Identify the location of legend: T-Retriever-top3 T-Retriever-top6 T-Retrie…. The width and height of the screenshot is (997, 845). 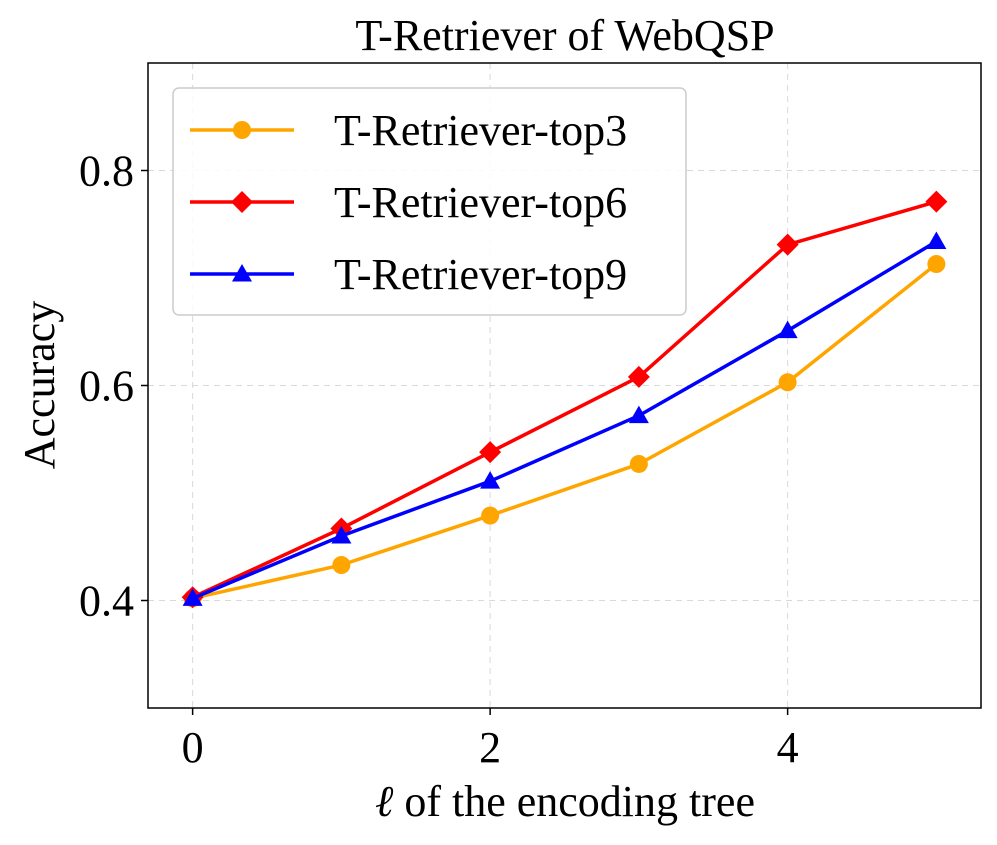
(429, 201).